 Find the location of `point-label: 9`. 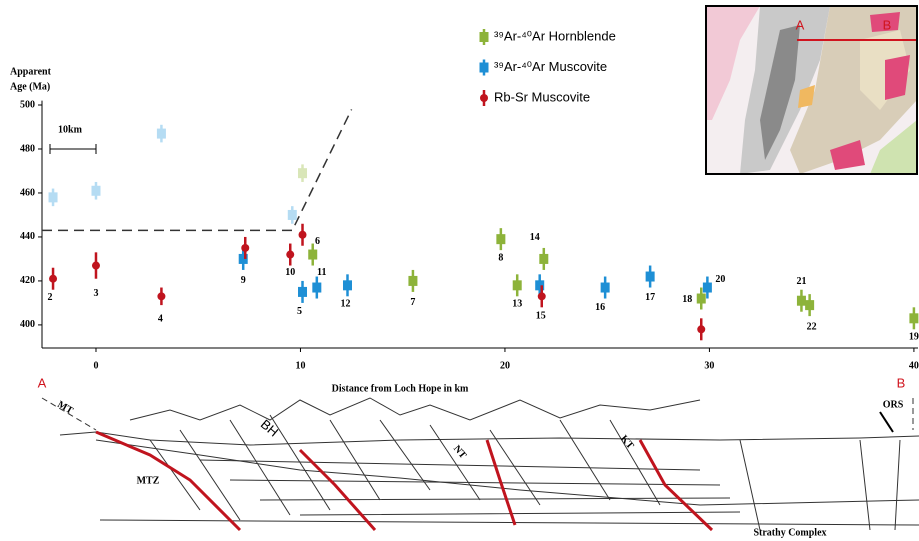

point-label: 9 is located at coordinates (243, 280).